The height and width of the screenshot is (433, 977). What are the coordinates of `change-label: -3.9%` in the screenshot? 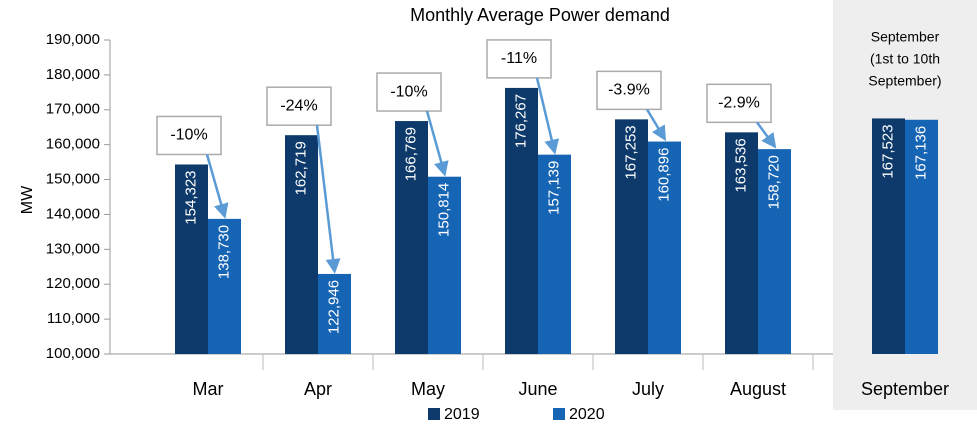 It's located at (629, 90).